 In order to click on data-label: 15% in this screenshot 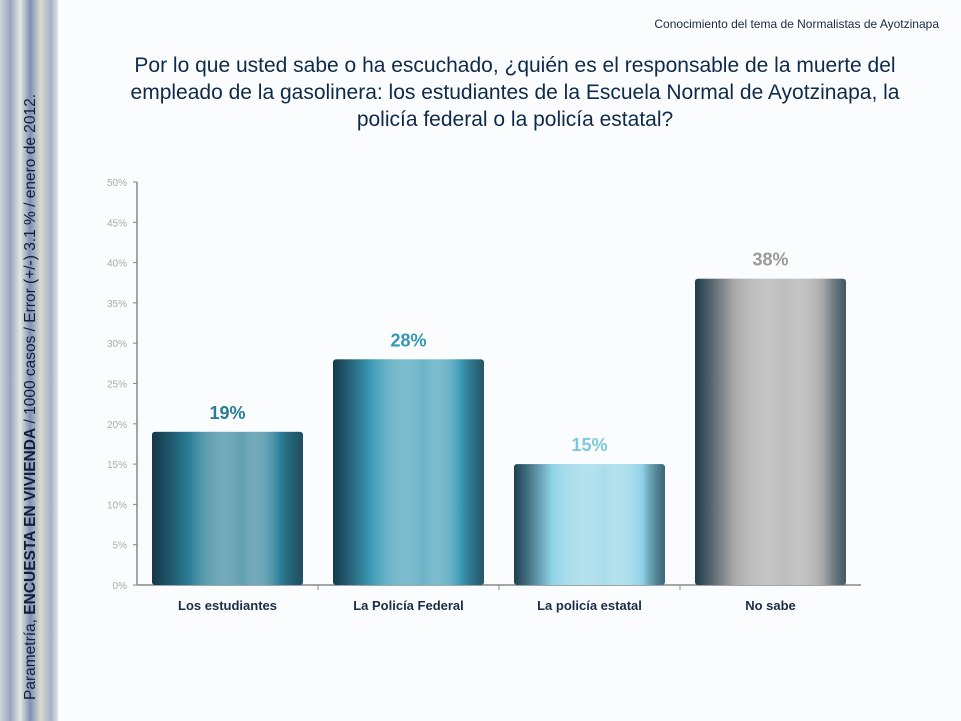, I will do `click(589, 445)`.